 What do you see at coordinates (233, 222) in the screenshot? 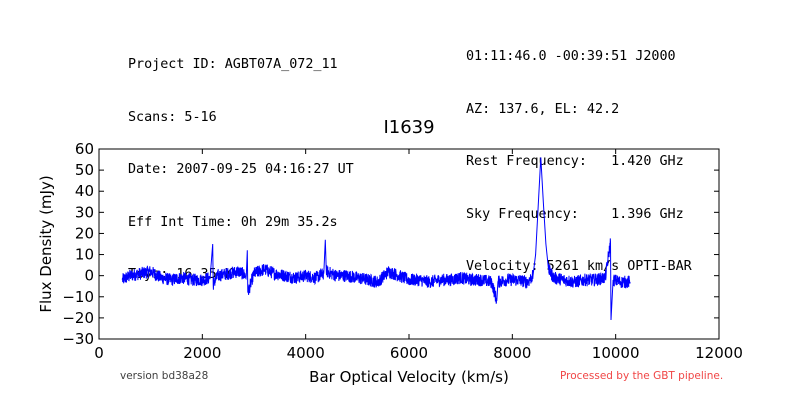
I see `meta-int-time: Eff Int Time: 0h 29m 35.2s` at bounding box center [233, 222].